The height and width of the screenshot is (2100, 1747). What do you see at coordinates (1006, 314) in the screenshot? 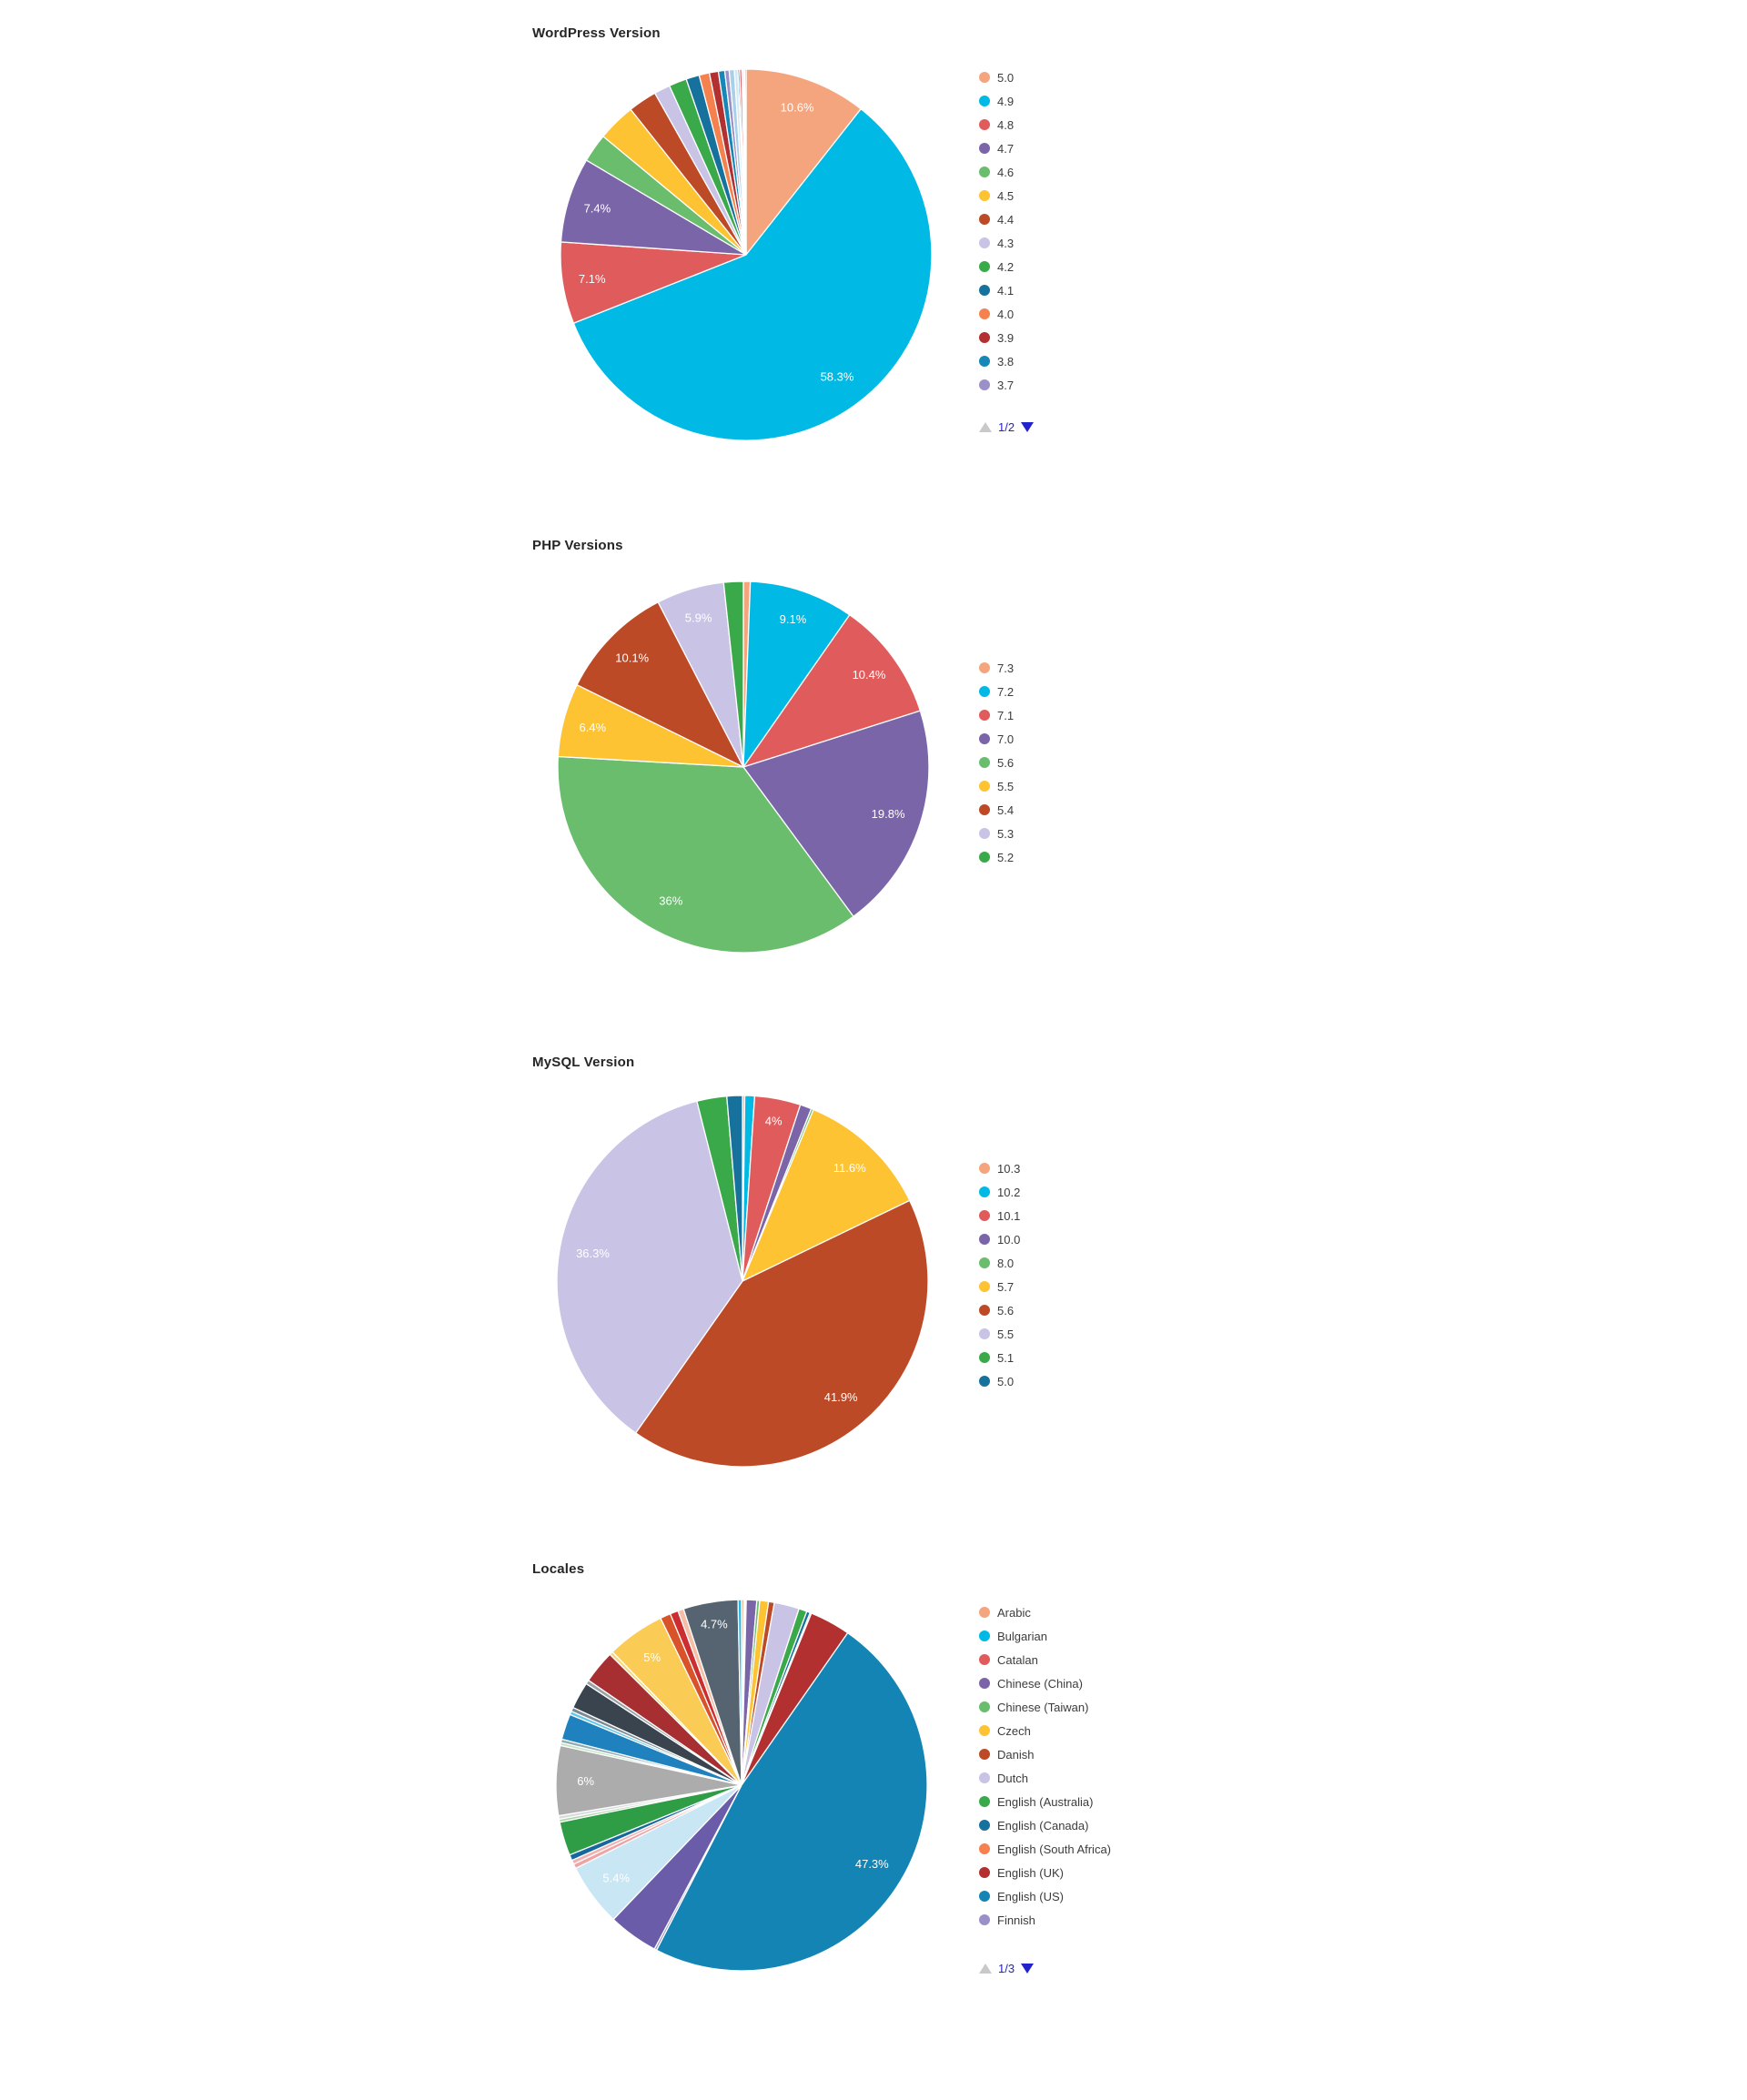
I see `legend-item-label: 4.0` at bounding box center [1006, 314].